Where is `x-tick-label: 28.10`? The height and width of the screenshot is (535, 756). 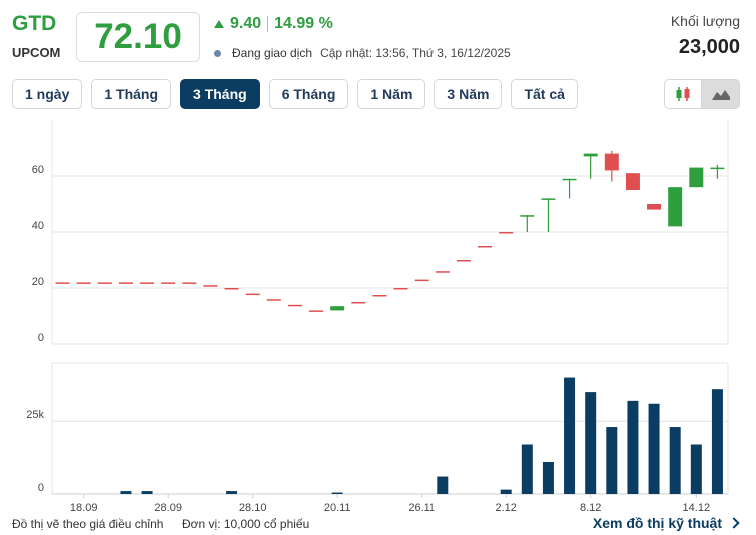 x-tick-label: 28.10 is located at coordinates (253, 508).